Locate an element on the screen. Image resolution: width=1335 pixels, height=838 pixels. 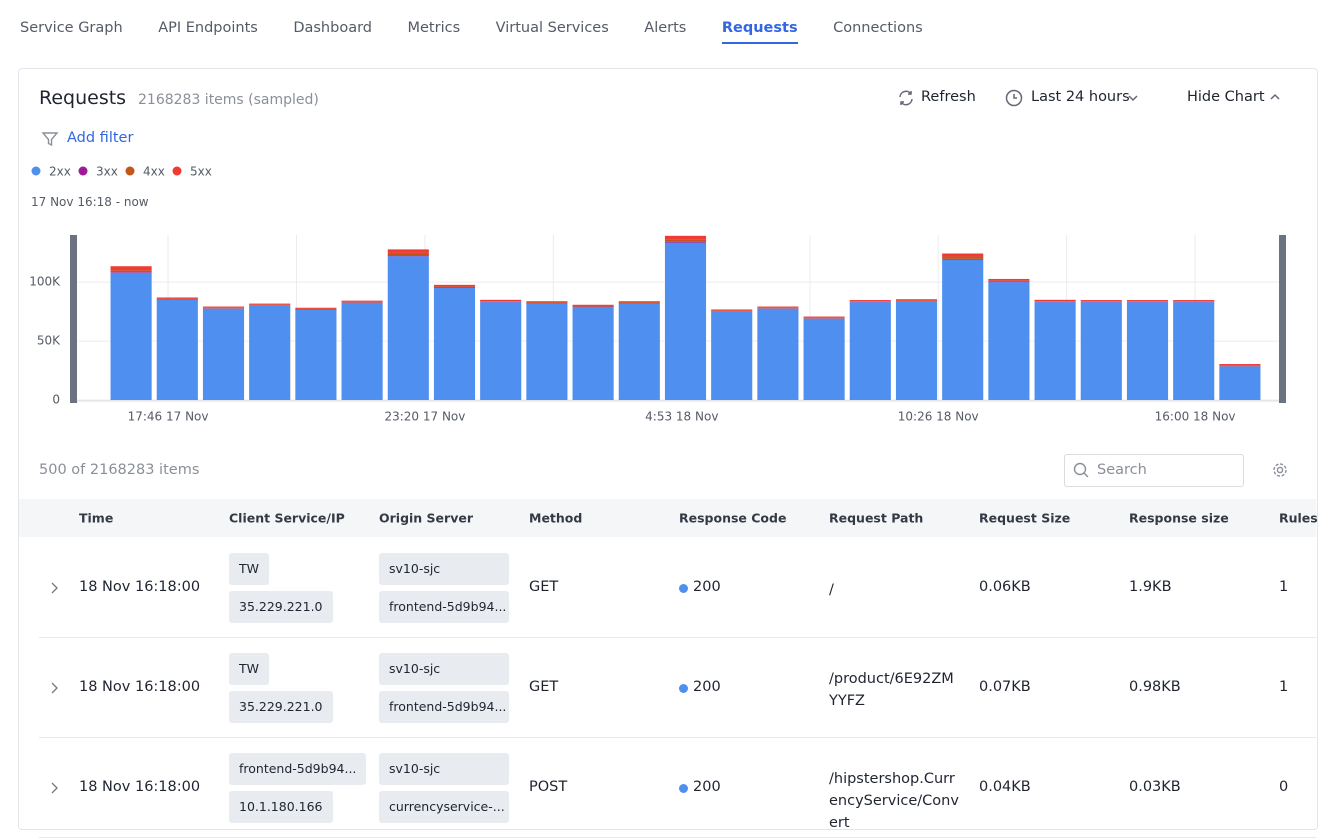
caret-icon is located at coordinates (54, 588).